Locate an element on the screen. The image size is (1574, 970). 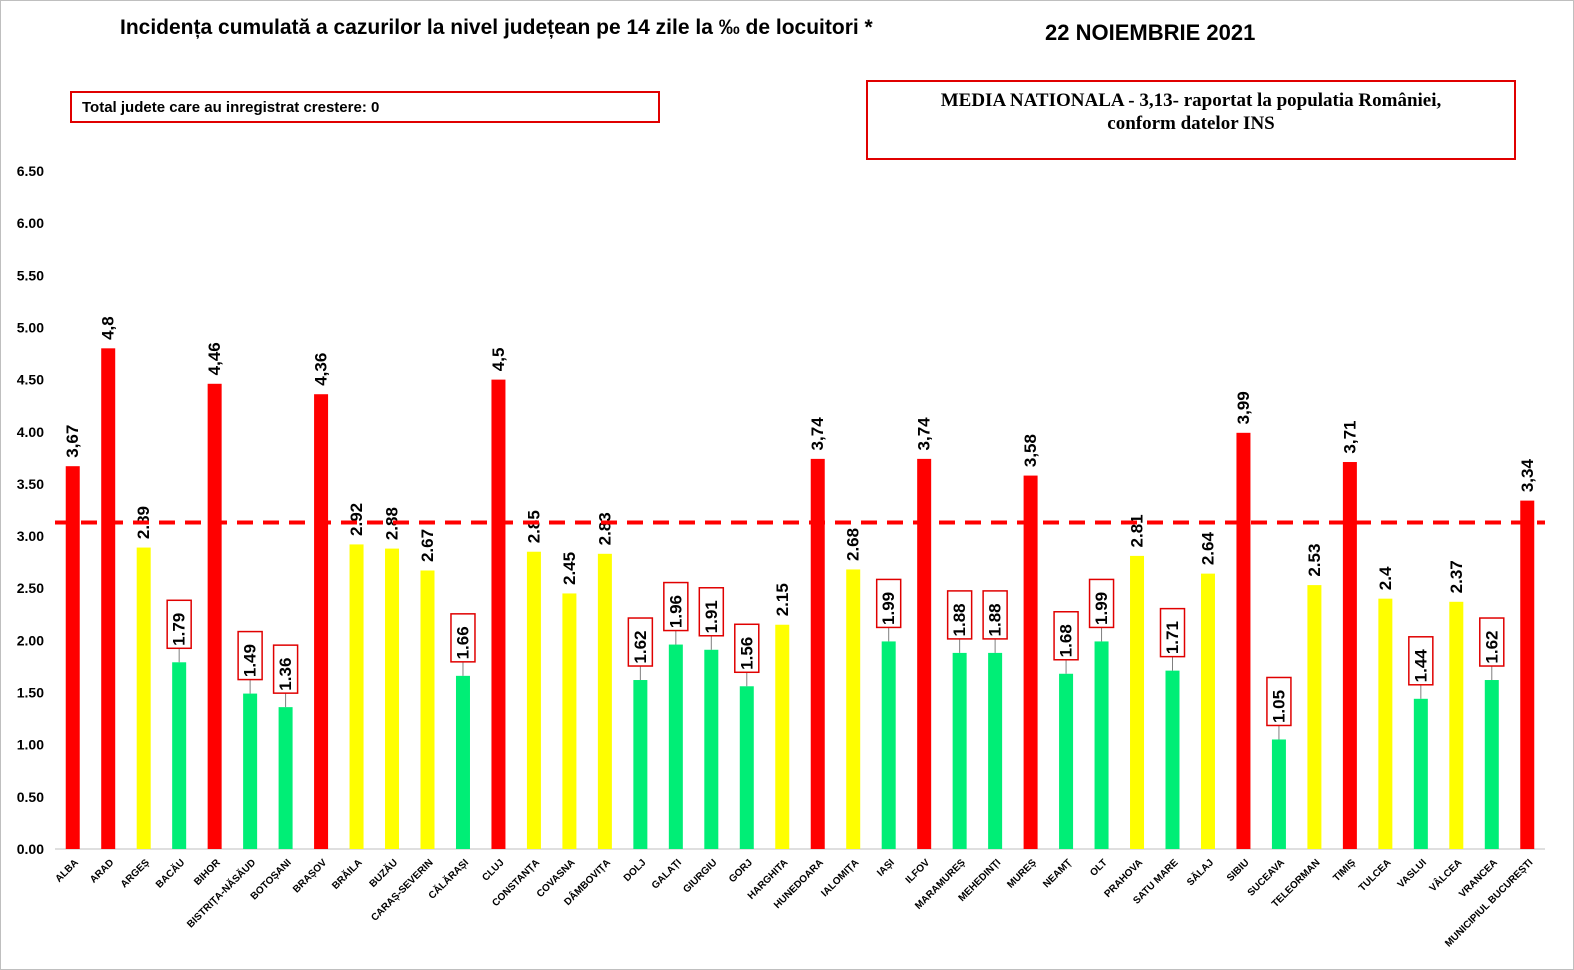
category-label: GIURGIU is located at coordinates (700, 876).